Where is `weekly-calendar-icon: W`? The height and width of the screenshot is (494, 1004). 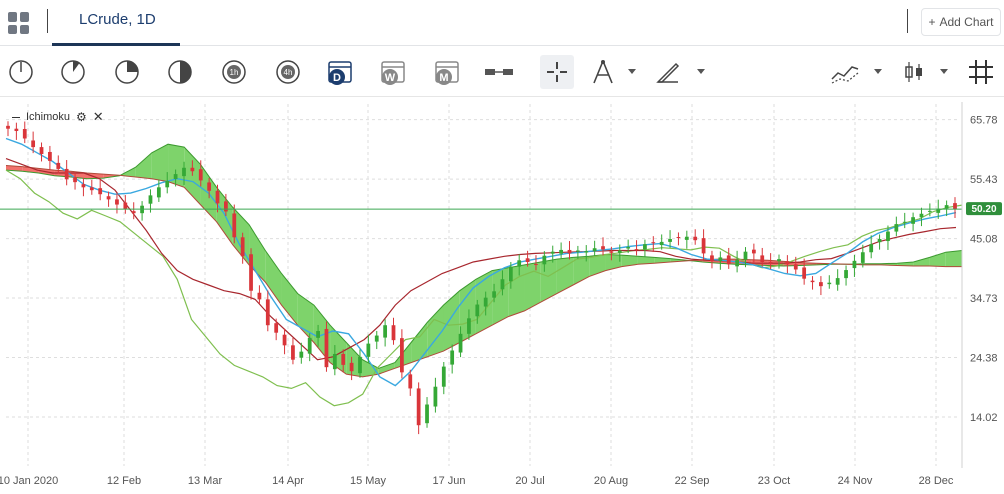 weekly-calendar-icon: W is located at coordinates (393, 72).